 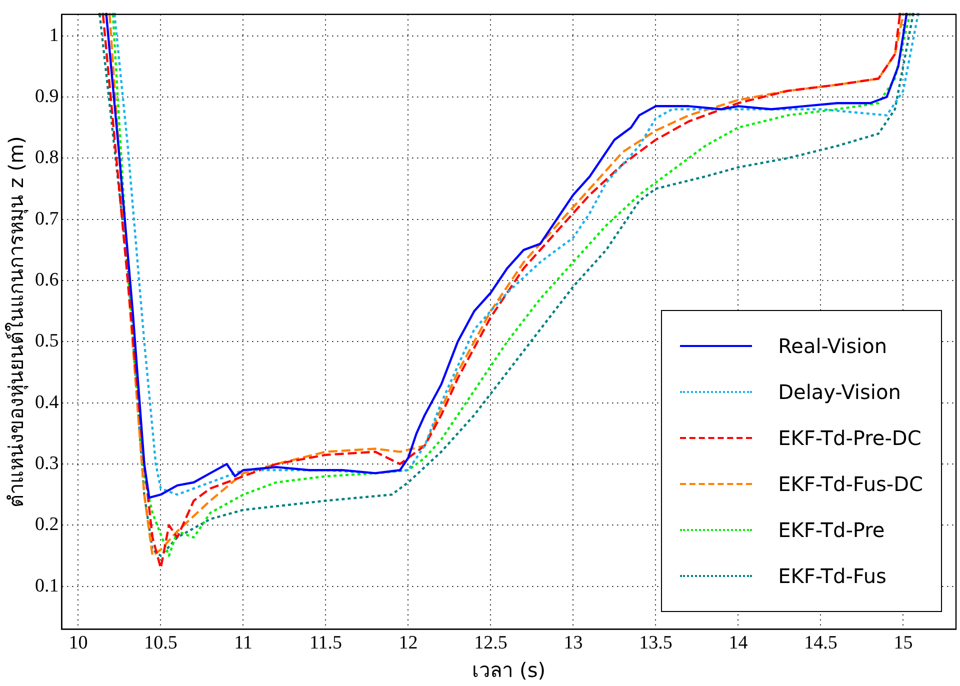 I want to click on x-tick-label: 11, so click(x=243, y=643).